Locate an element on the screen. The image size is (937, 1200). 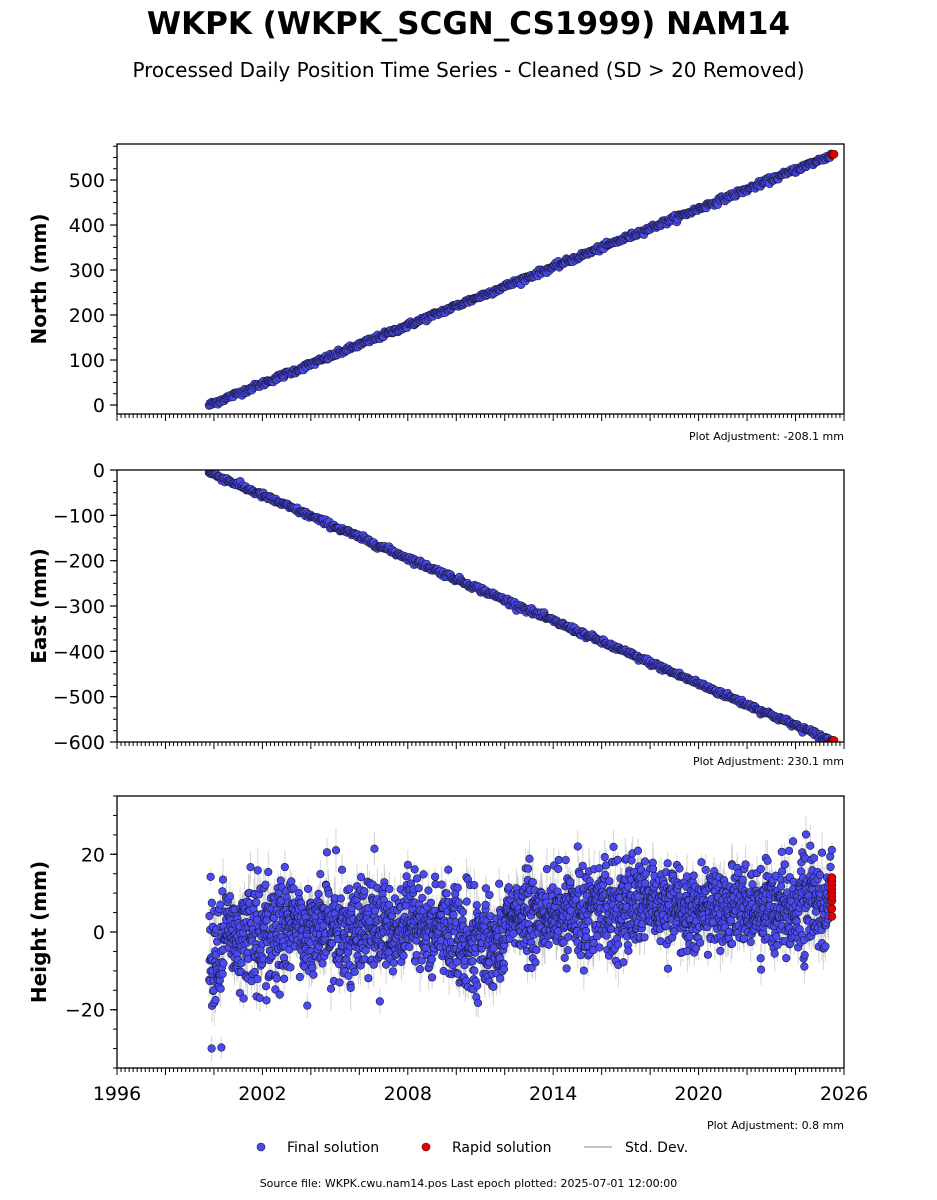
y-tick-label: −200 is located at coordinates (79, 562).